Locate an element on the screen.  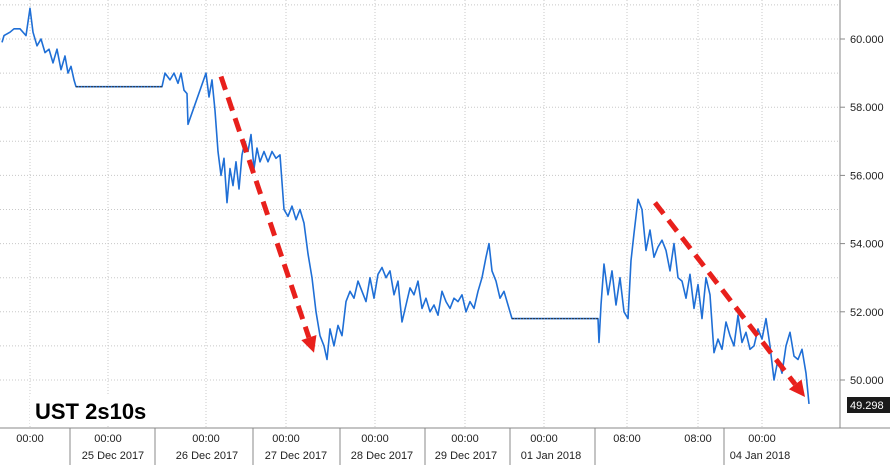
x-date-label: 26 Dec 2017 is located at coordinates (207, 456).